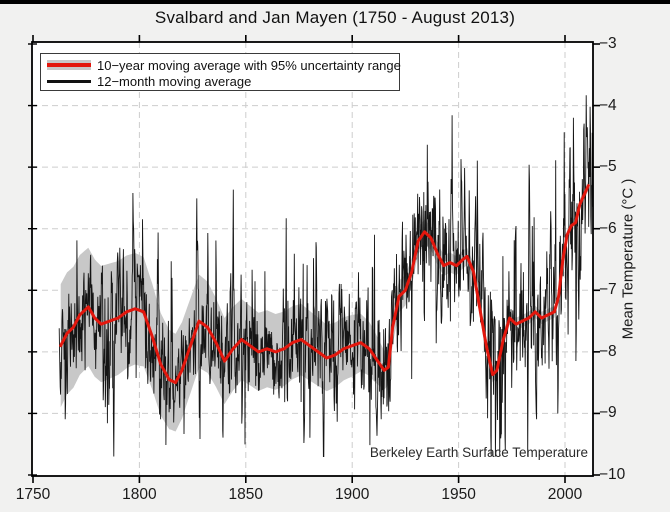 The width and height of the screenshot is (670, 512). What do you see at coordinates (608, 413) in the screenshot?
I see `y-tick-label--9: −9` at bounding box center [608, 413].